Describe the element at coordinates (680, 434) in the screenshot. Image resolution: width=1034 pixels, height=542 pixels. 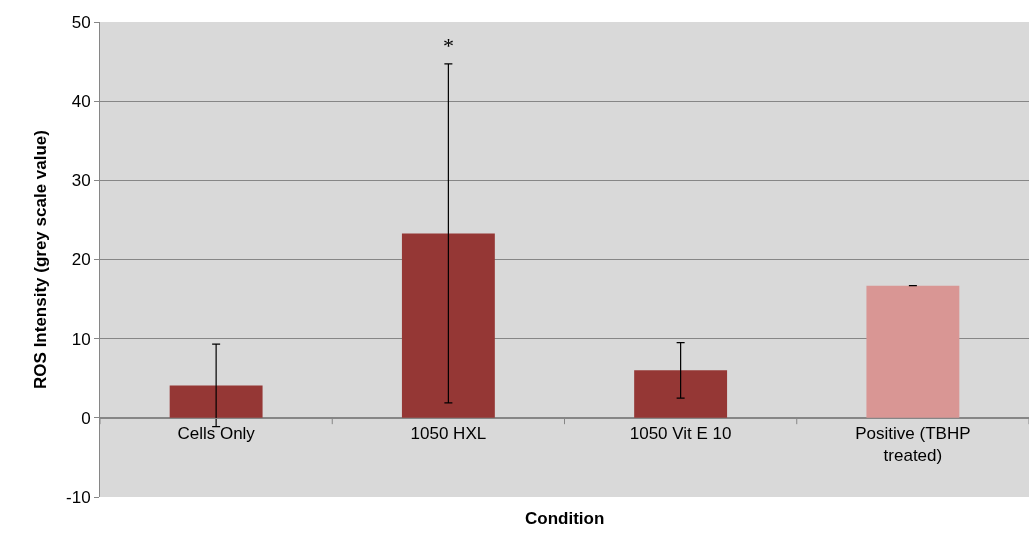
I see `x-tick-label: 1050 Vit E 10` at that location.